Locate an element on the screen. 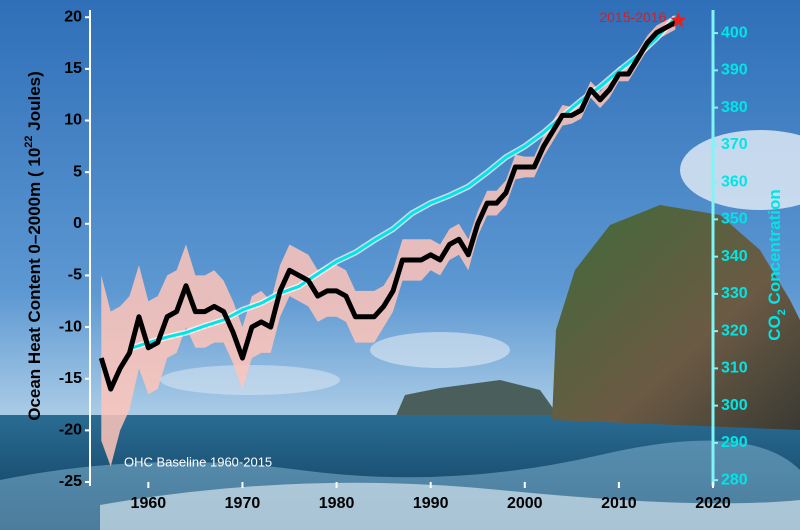 The height and width of the screenshot is (530, 800). y2-label-text: CO is located at coordinates (774, 328).